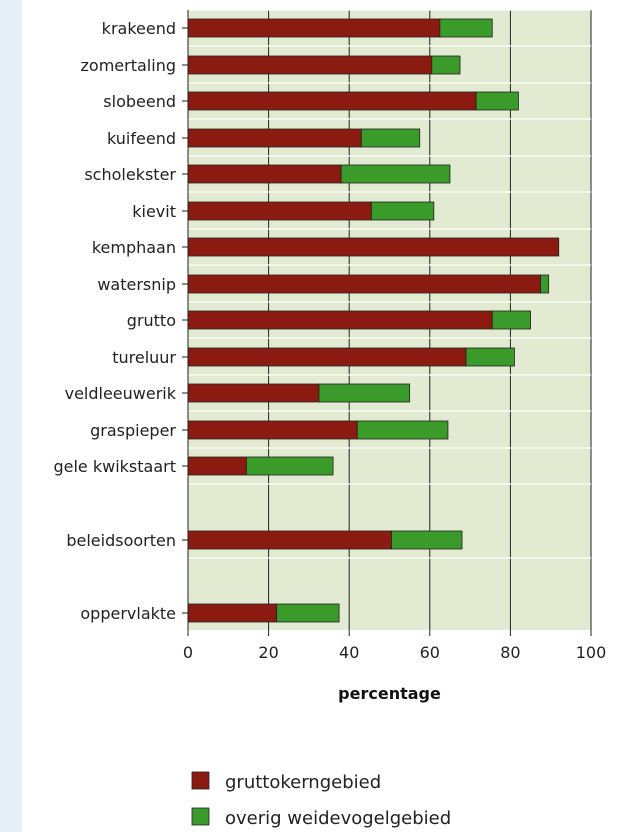  Describe the element at coordinates (139, 101) in the screenshot. I see `category-label: slobeend` at that location.